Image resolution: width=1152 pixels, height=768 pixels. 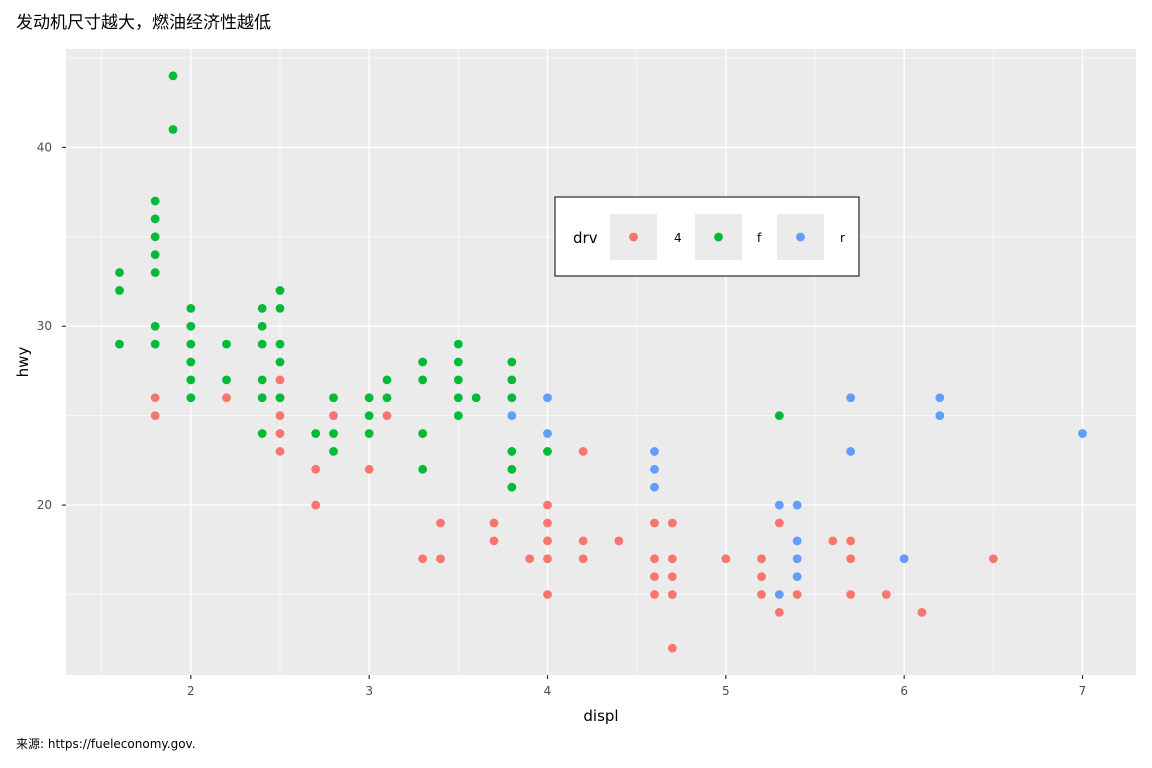 I want to click on x-tick-label: 6, so click(x=904, y=691).